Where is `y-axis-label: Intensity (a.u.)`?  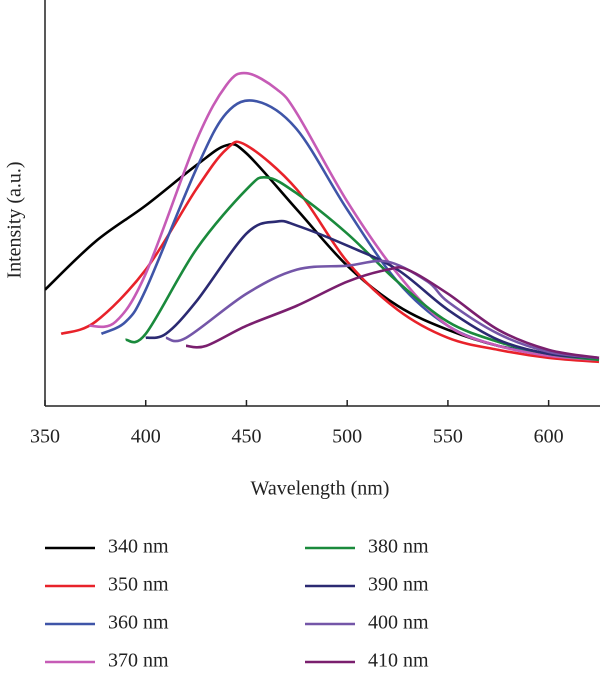
y-axis-label: Intensity (a.u.) is located at coordinates (15, 219).